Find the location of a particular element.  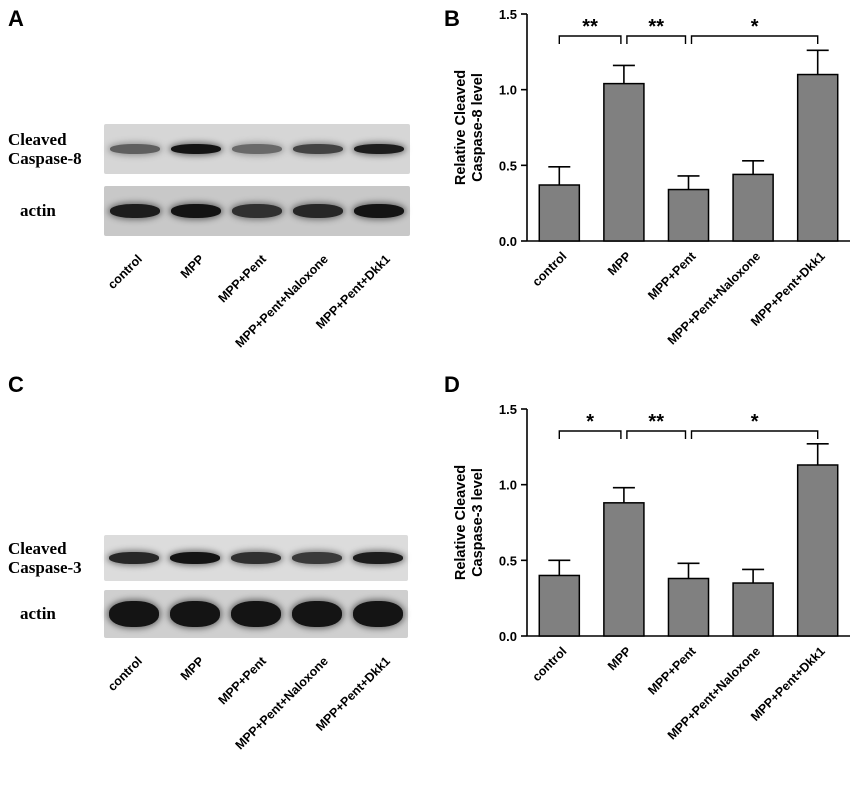

panel-letter-b: B is located at coordinates (452, 18).